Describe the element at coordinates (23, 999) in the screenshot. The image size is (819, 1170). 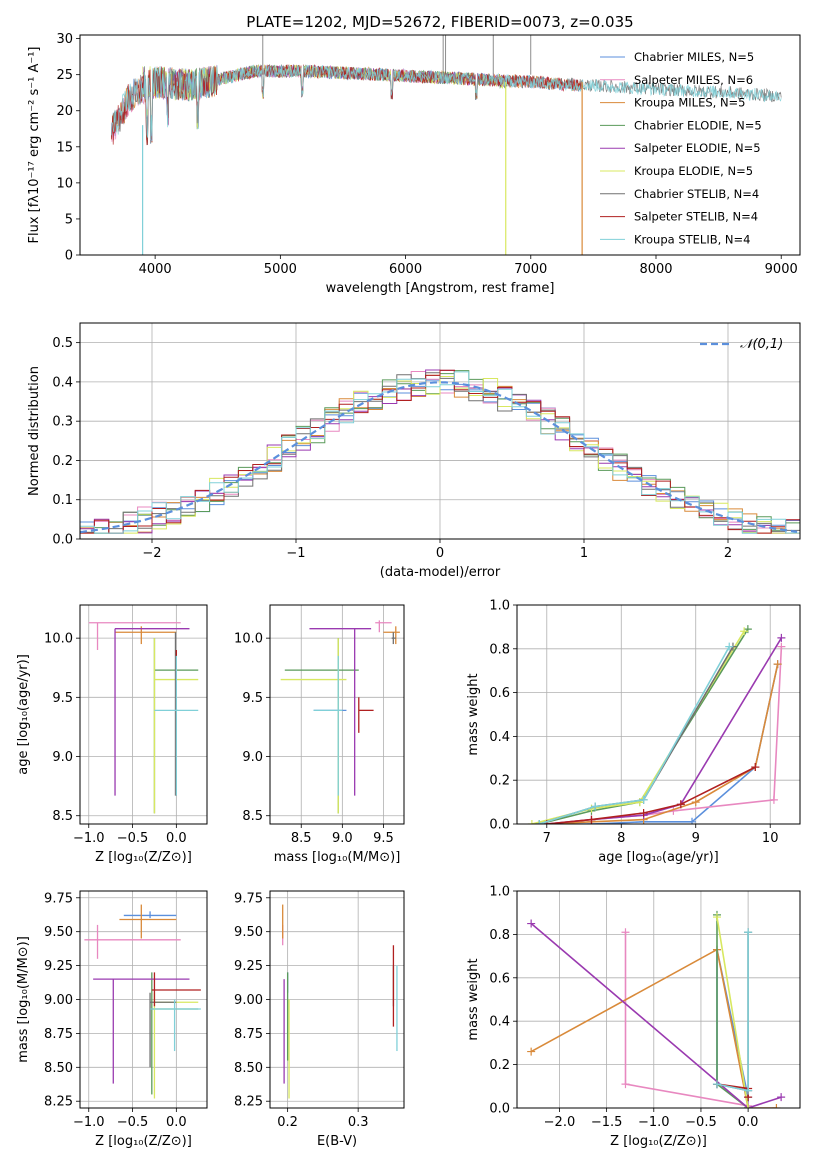
I see `y-axis-label: mass [log₁₀(M/M⊙)]` at that location.